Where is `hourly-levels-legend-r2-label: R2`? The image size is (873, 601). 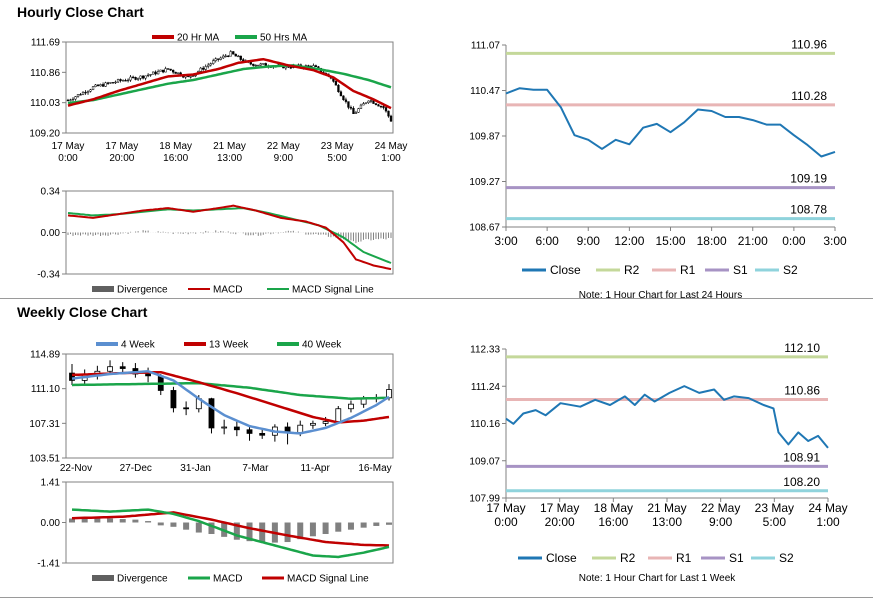 hourly-levels-legend-r2-label: R2 is located at coordinates (632, 270).